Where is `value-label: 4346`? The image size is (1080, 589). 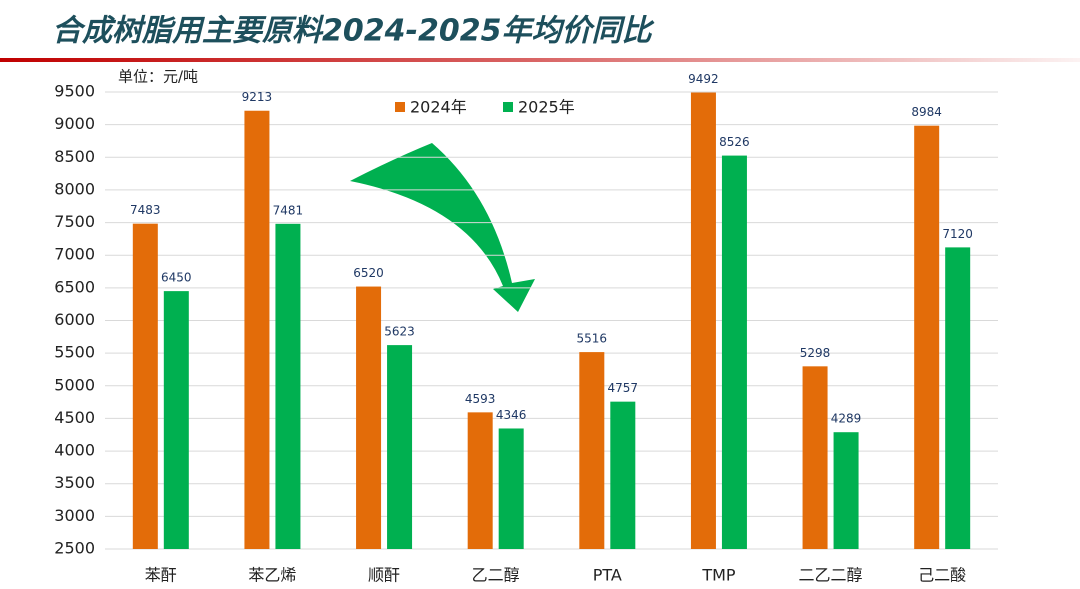
value-label: 4346 is located at coordinates (511, 415).